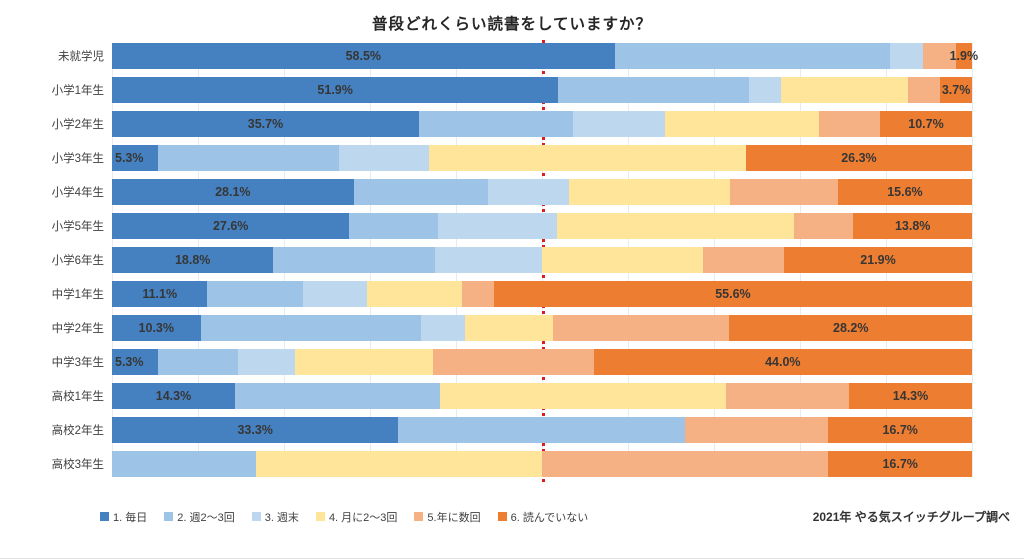 The image size is (1024, 559). Describe the element at coordinates (911, 517) in the screenshot. I see `source-note: 2021年 やる気スイッチグループ調べ` at that location.